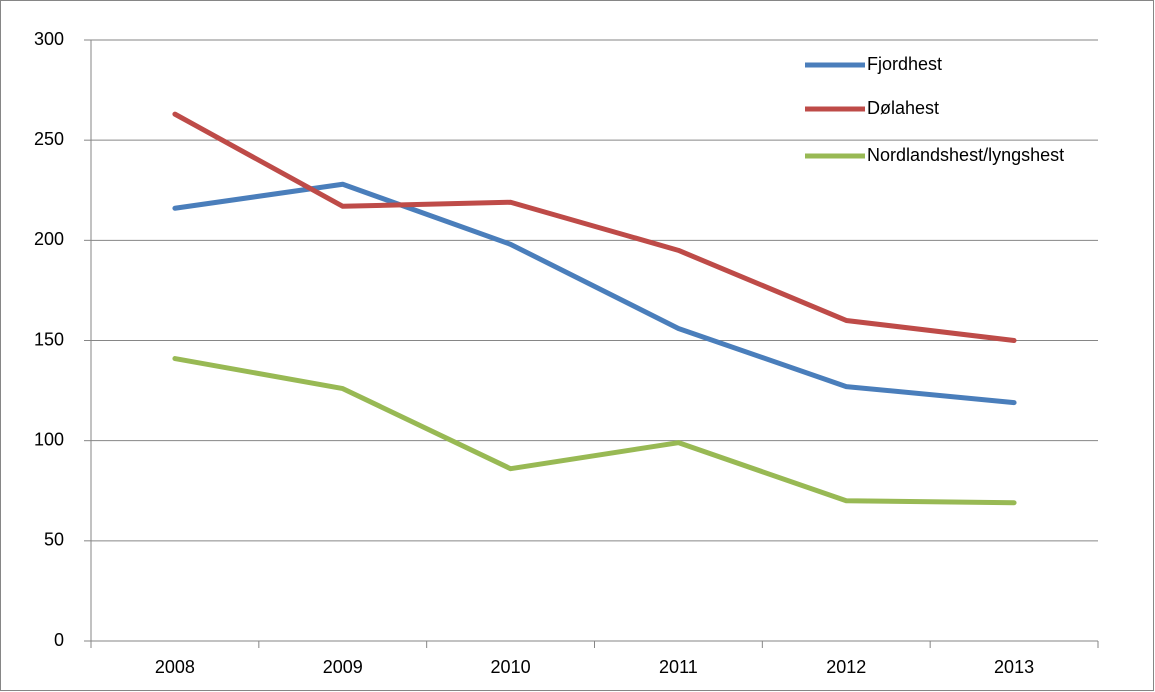  Describe the element at coordinates (965, 155) in the screenshot. I see `legend-label: Nordlandshest/lyngshest` at that location.